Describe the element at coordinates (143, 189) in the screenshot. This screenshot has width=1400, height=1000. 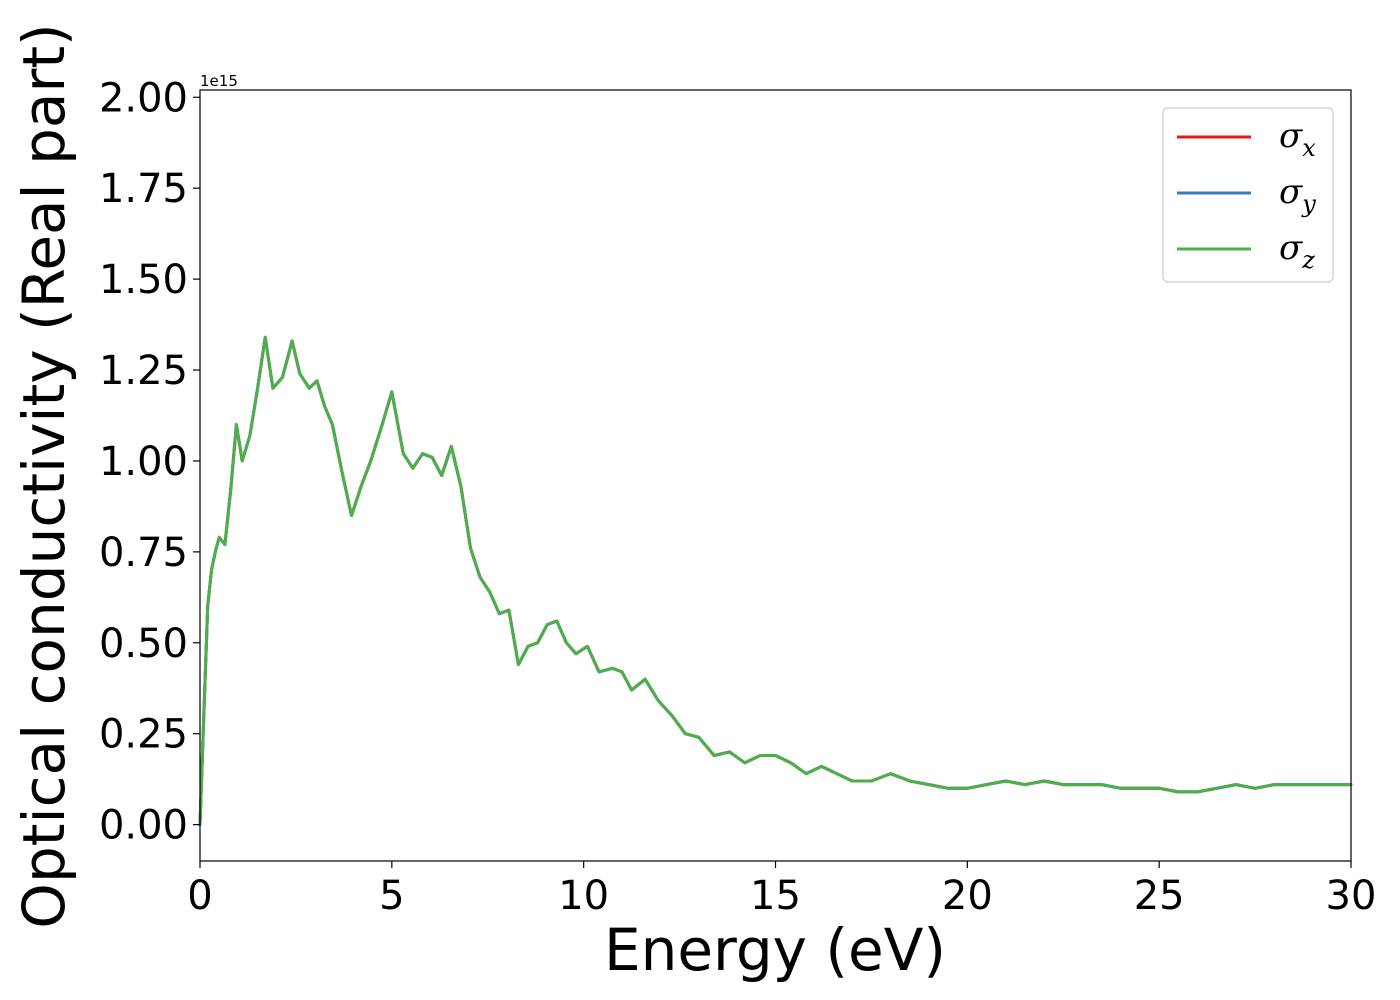
I see `y-tick-label: 1.75` at that location.